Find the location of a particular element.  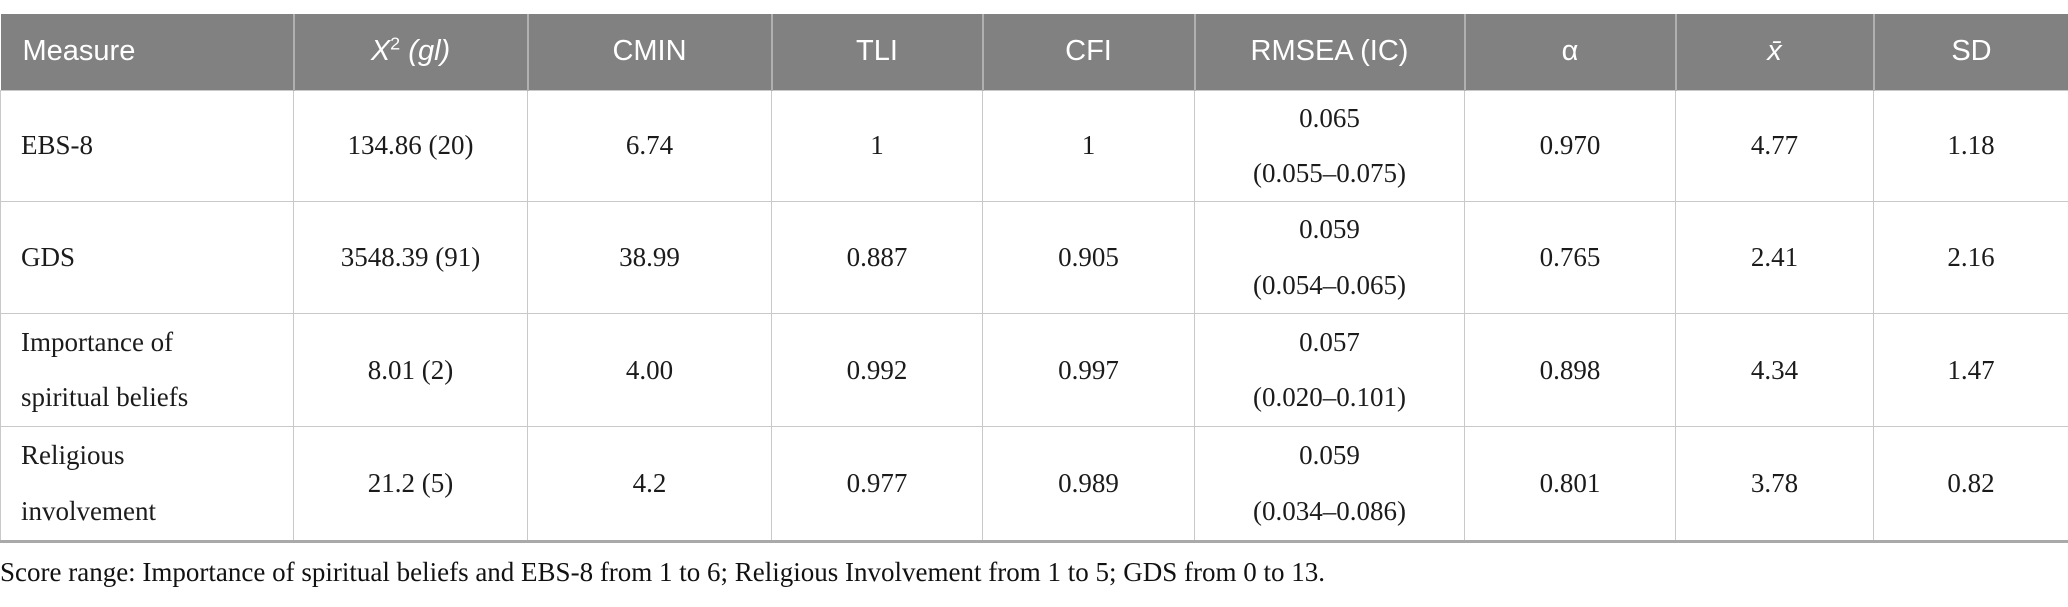

cell-mean: 4.77 is located at coordinates (1775, 146).